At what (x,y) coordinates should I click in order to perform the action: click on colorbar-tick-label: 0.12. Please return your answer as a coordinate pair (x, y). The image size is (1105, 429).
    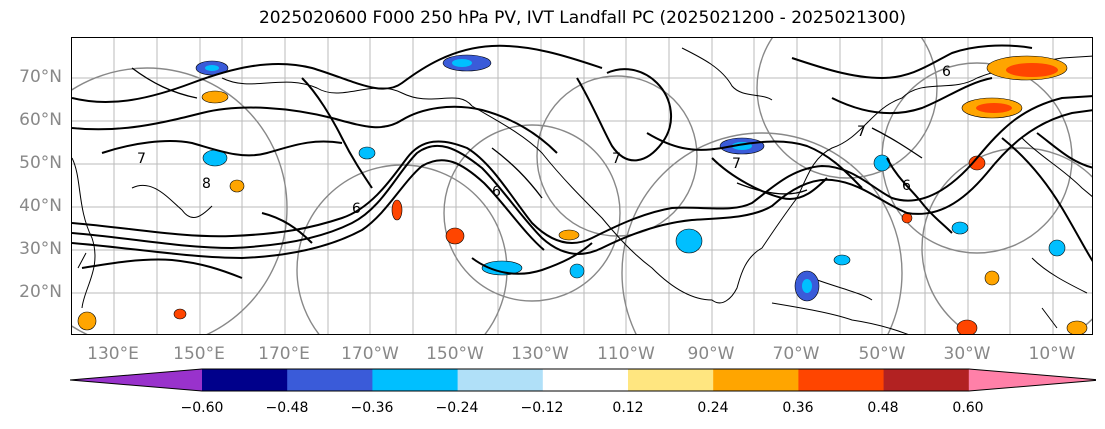
    Looking at the image, I should click on (628, 408).